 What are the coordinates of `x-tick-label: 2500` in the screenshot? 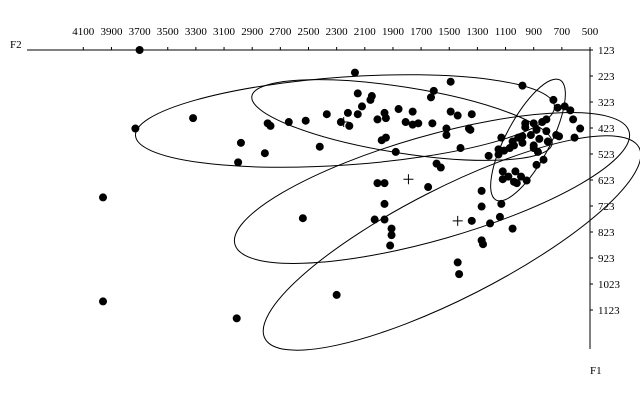 It's located at (309, 32).